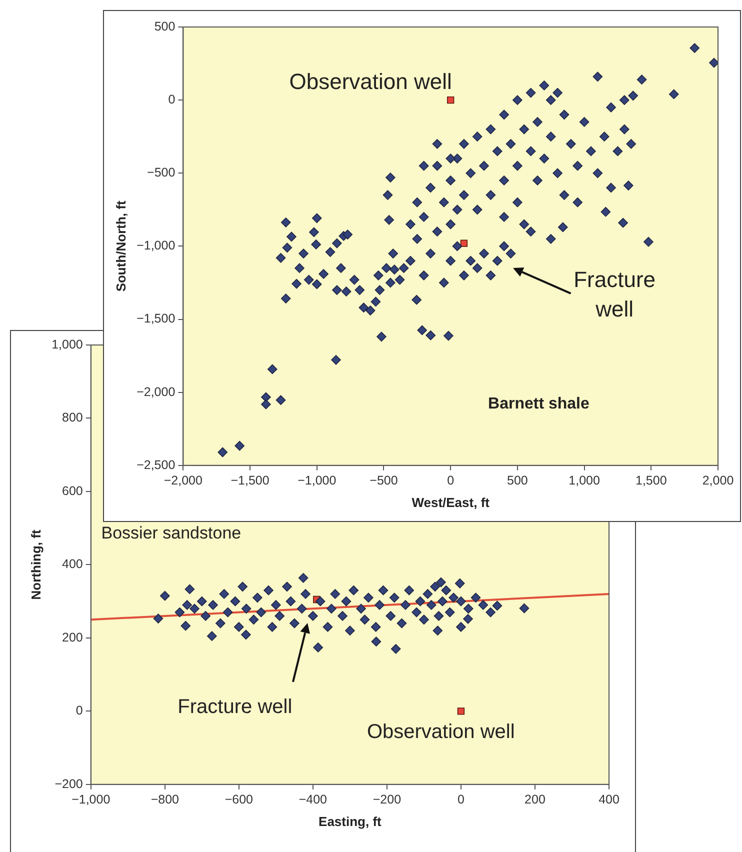 The image size is (742, 852). Describe the element at coordinates (451, 502) in the screenshot. I see `x-axis-title: West/East, ft` at that location.